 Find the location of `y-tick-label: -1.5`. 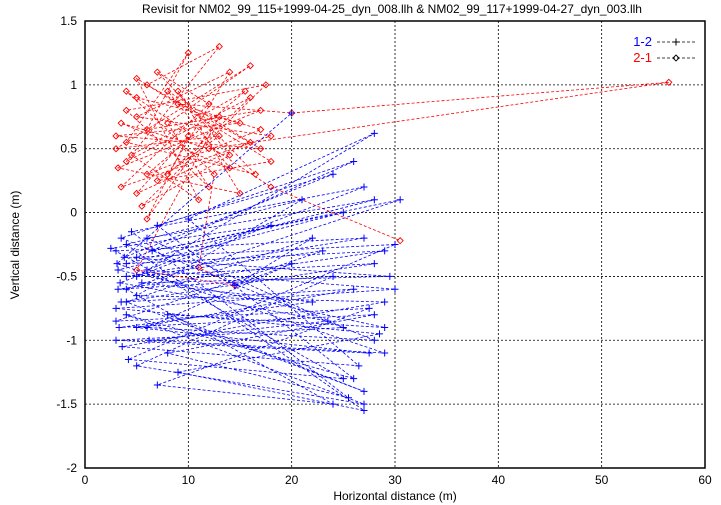

y-tick-label: -1.5 is located at coordinates (66, 404).